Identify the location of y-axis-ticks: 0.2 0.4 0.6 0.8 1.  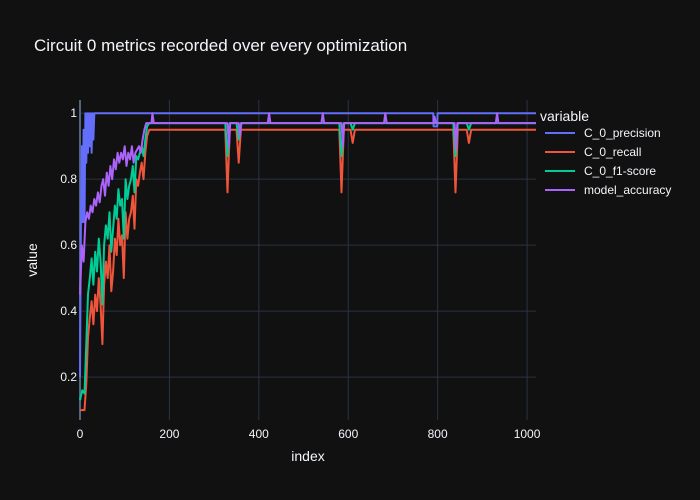
(68, 245).